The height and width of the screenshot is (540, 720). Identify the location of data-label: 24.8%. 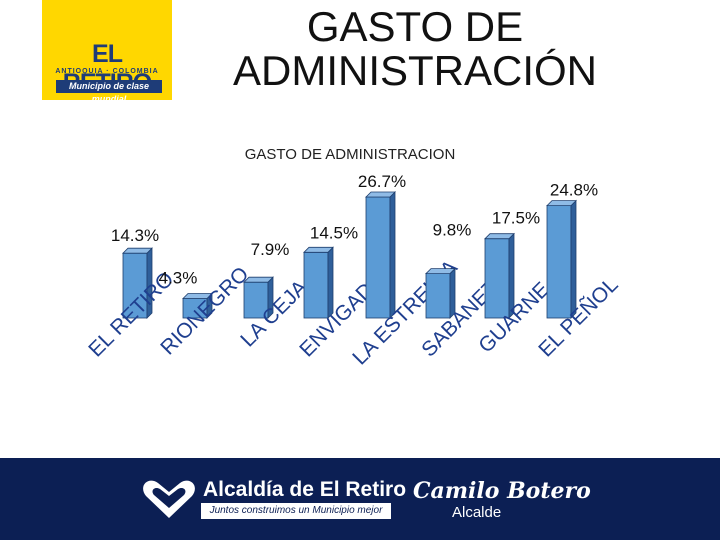
(574, 190).